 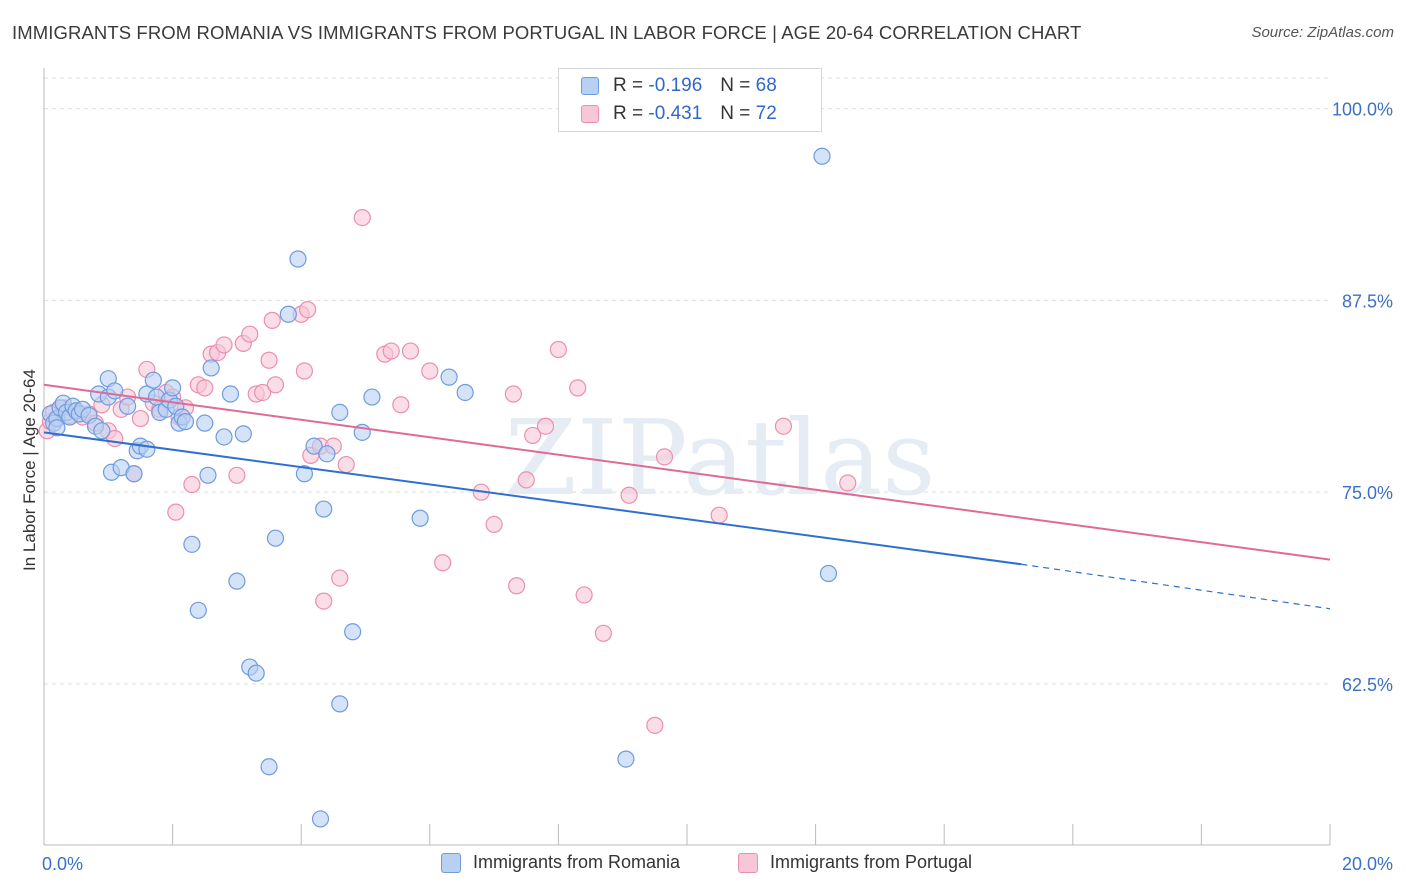 What do you see at coordinates (871, 862) in the screenshot?
I see `portugal-legend-label: Immigrants from Portugal` at bounding box center [871, 862].